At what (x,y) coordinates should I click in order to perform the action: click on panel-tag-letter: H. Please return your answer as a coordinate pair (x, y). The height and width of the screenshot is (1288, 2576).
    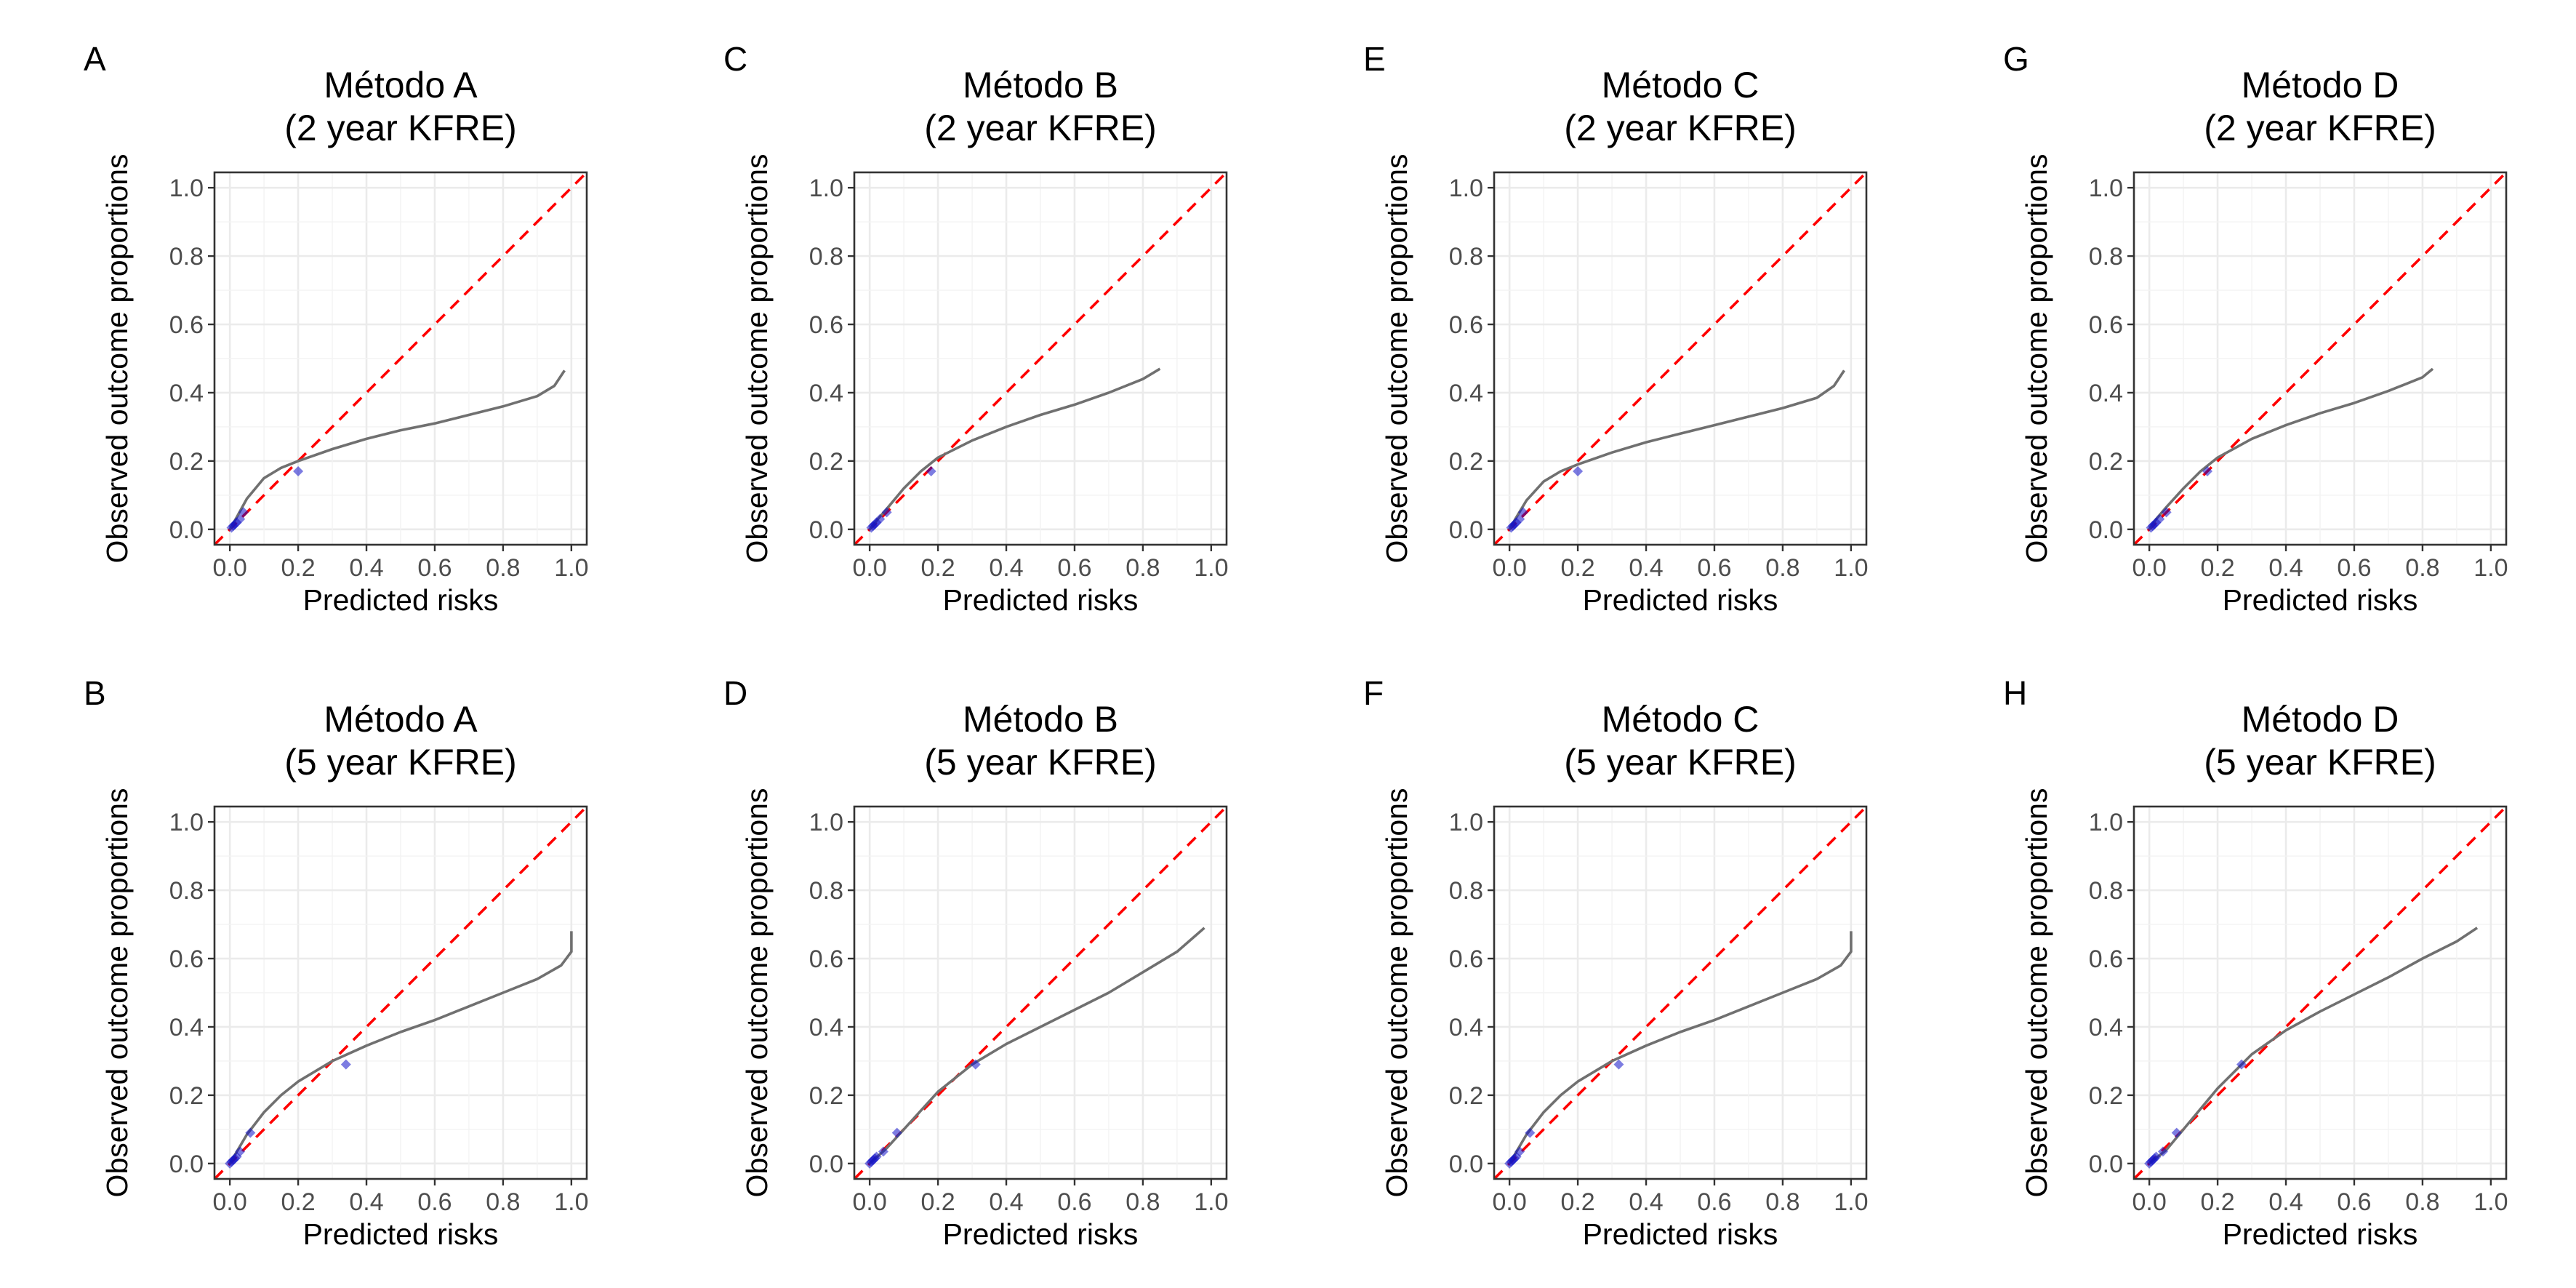
    Looking at the image, I should click on (2015, 693).